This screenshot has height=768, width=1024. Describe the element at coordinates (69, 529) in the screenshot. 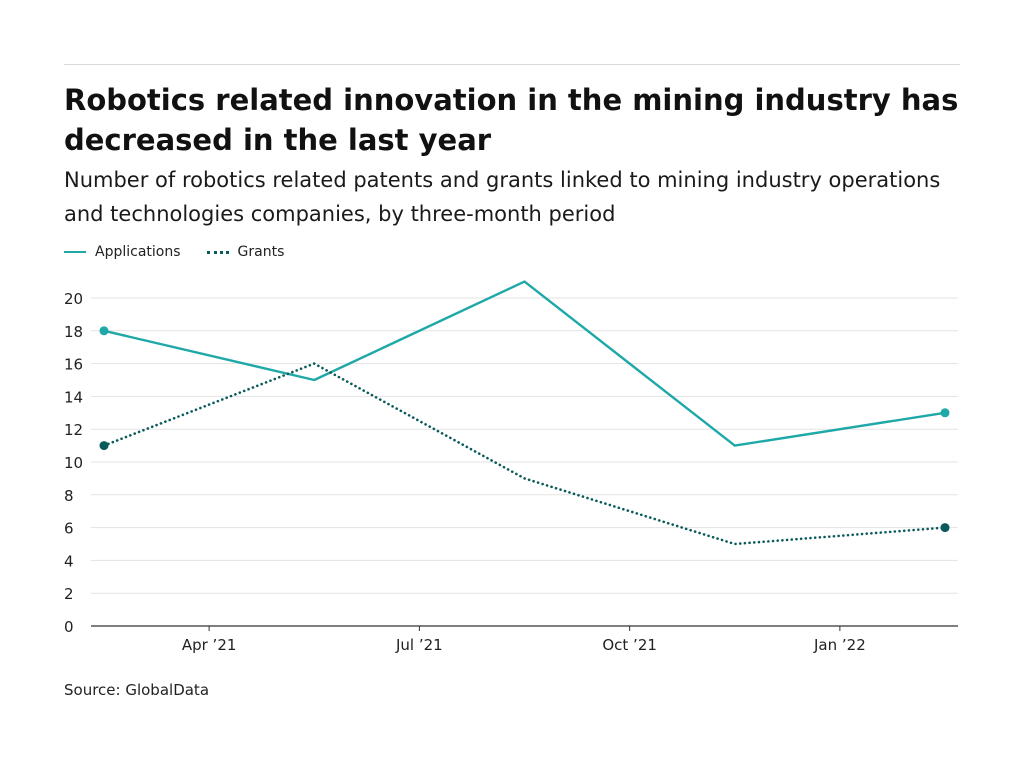

I see `y-tick-label: 6` at that location.